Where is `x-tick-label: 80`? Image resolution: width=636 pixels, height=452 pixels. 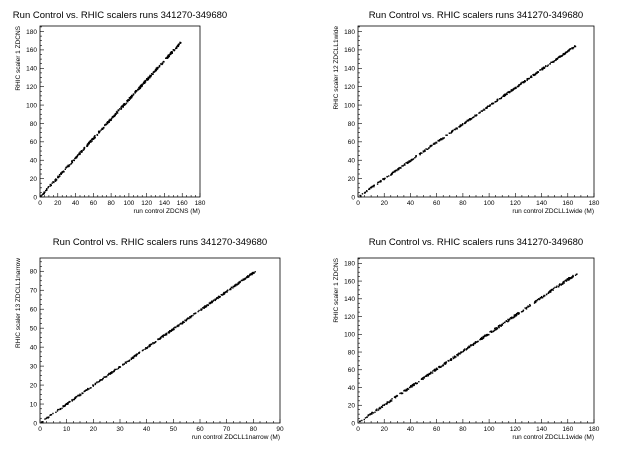
x-tick-label: 80 is located at coordinates (111, 203).